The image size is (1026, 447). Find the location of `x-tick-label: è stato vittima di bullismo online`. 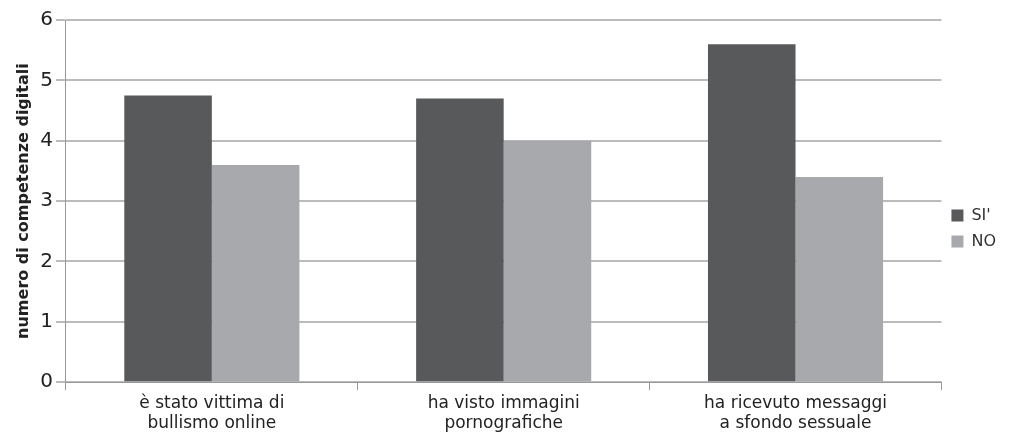

x-tick-label: è stato vittima di bullismo online is located at coordinates (212, 412).